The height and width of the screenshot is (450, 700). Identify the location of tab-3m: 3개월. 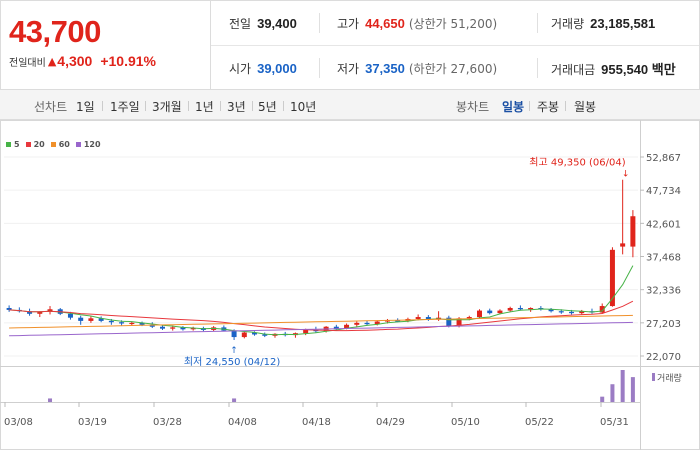
(167, 107).